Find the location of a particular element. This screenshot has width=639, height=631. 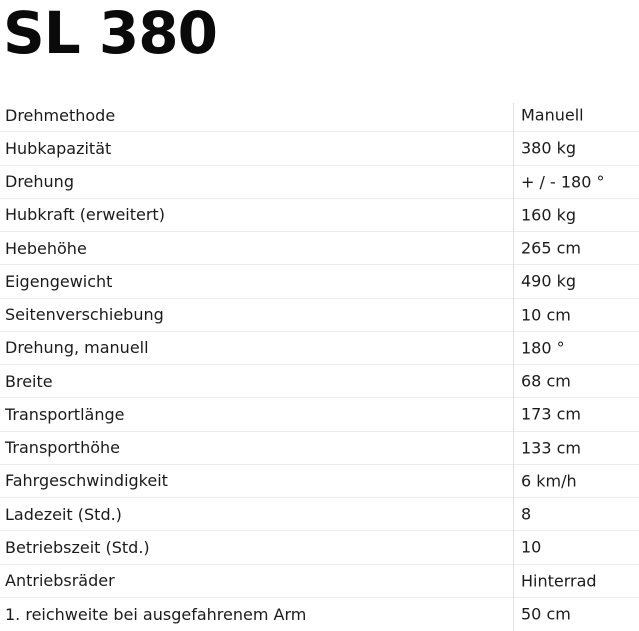

spec-label: Eigengewicht is located at coordinates (59, 281).